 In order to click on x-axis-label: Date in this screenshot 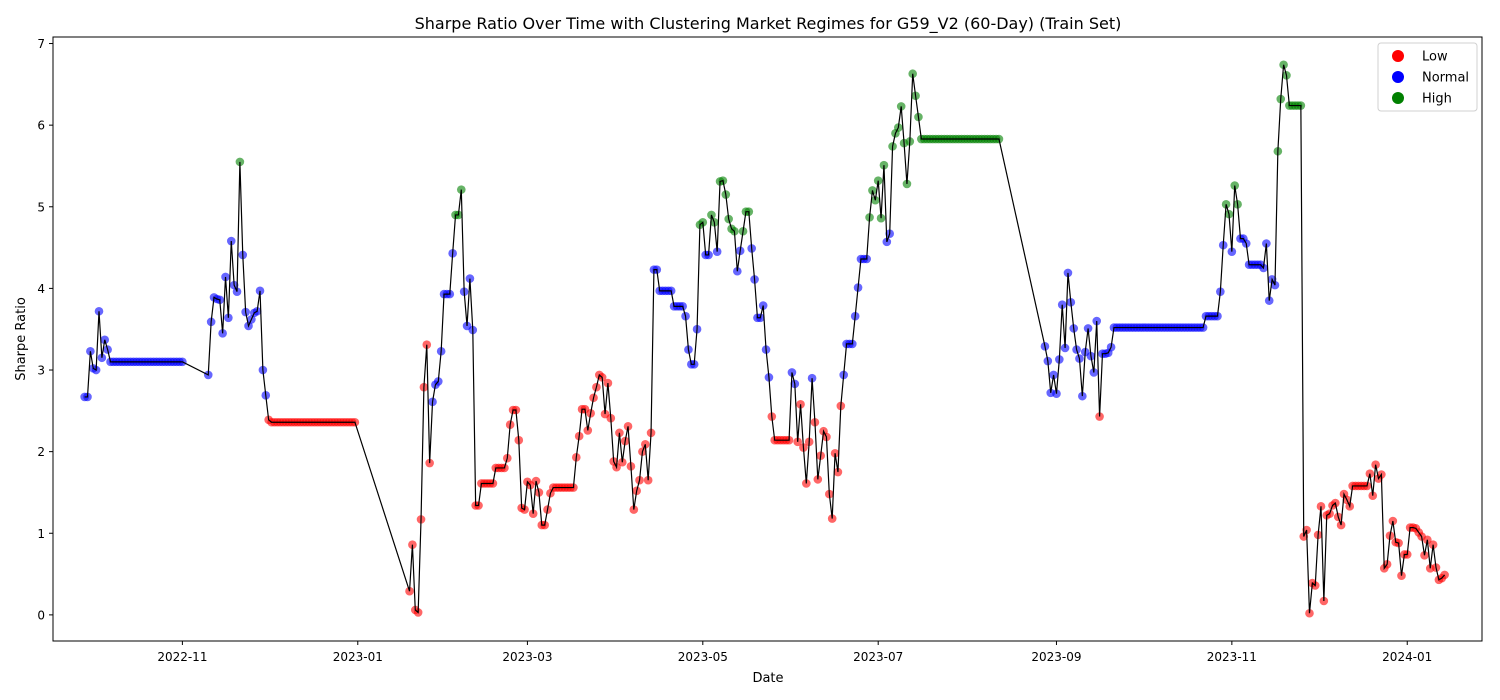, I will do `click(767, 678)`.